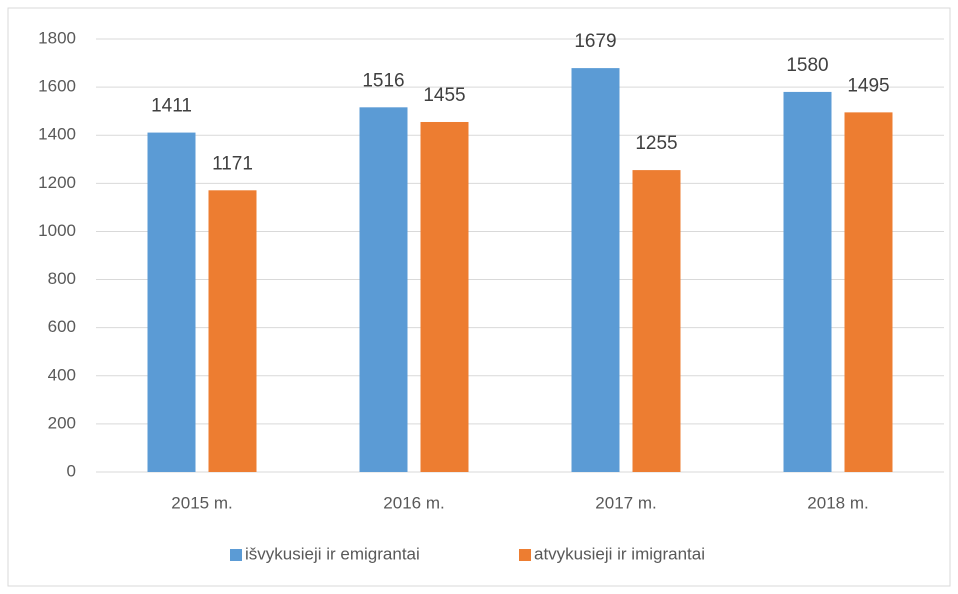 This screenshot has height=594, width=958. Describe the element at coordinates (62, 326) in the screenshot. I see `y-tick-label: 600` at that location.